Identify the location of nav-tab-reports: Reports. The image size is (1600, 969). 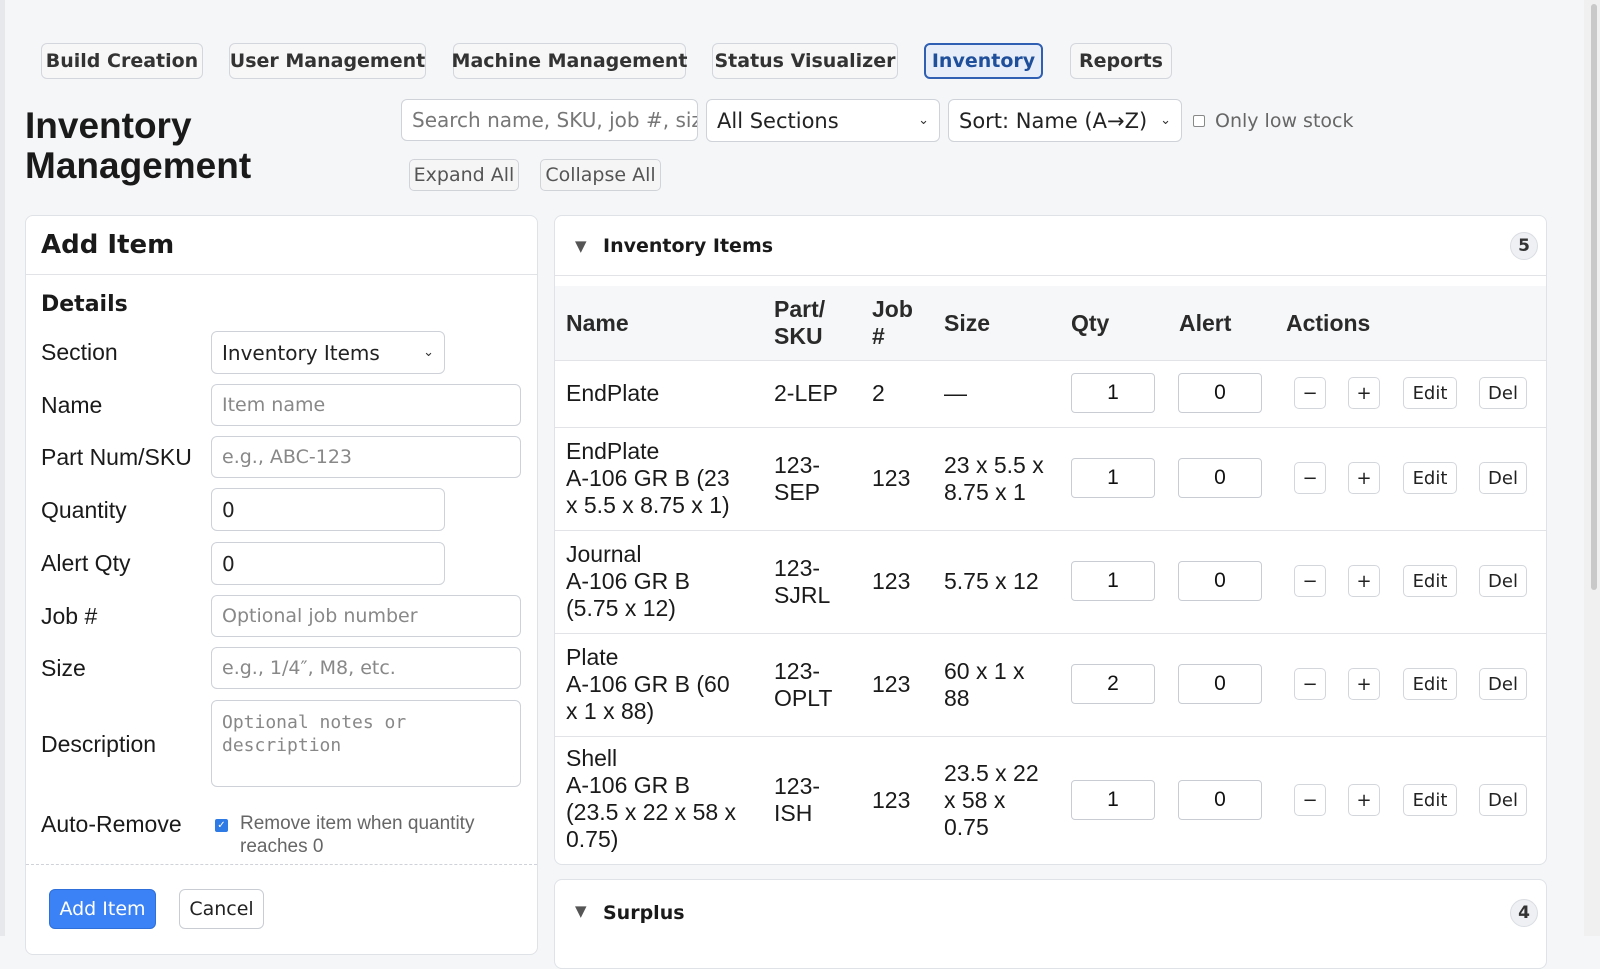
(1121, 61).